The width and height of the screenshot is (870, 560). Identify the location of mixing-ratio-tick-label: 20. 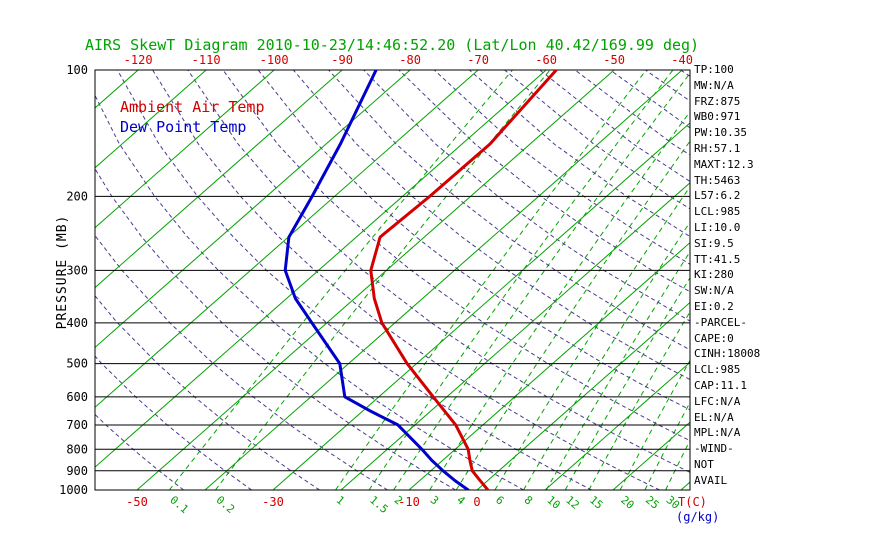
(627, 502).